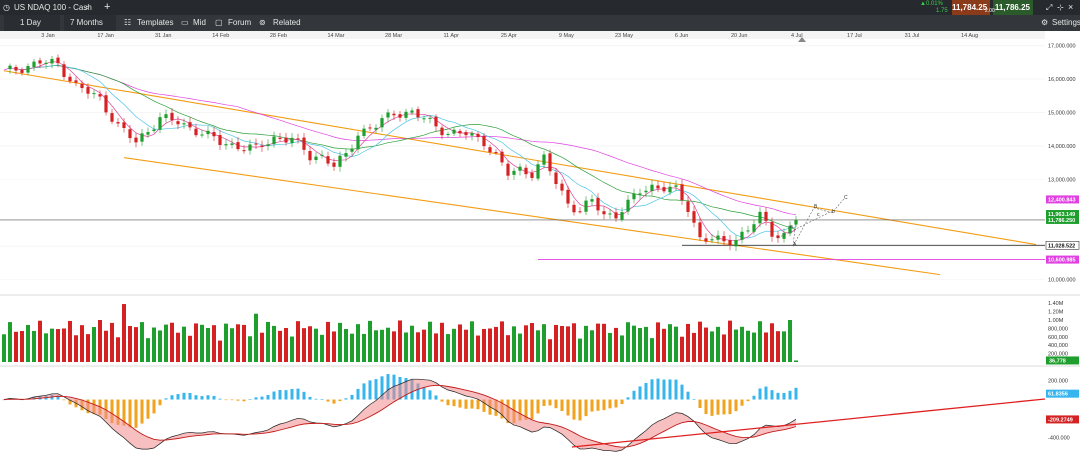 Image resolution: width=1080 pixels, height=453 pixels. What do you see at coordinates (1071, 7) in the screenshot?
I see `close-icon: ×` at bounding box center [1071, 7].